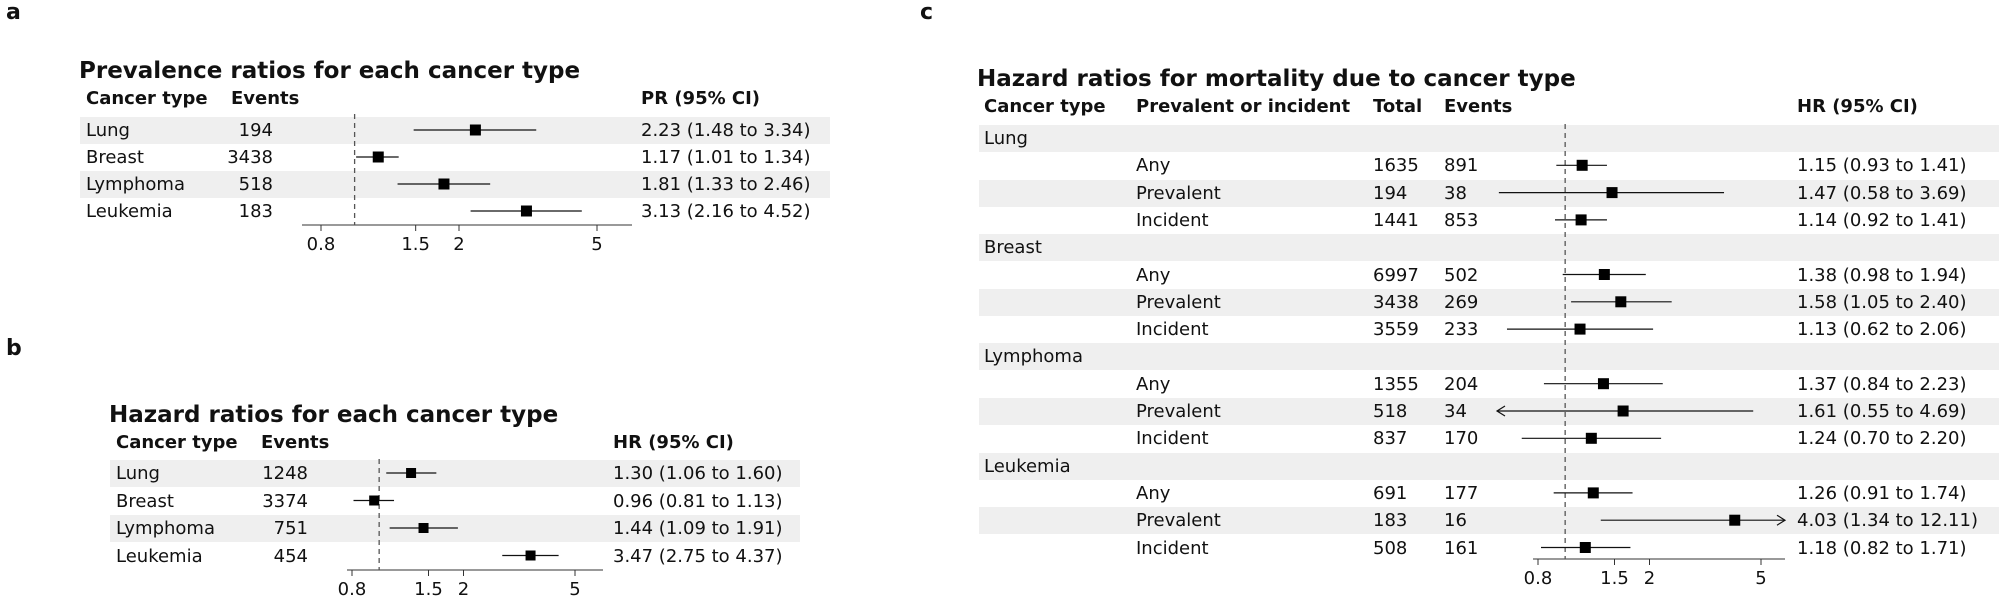 The width and height of the screenshot is (2000, 603). Describe the element at coordinates (1461, 302) in the screenshot. I see `panel-c-row-events: 269` at that location.